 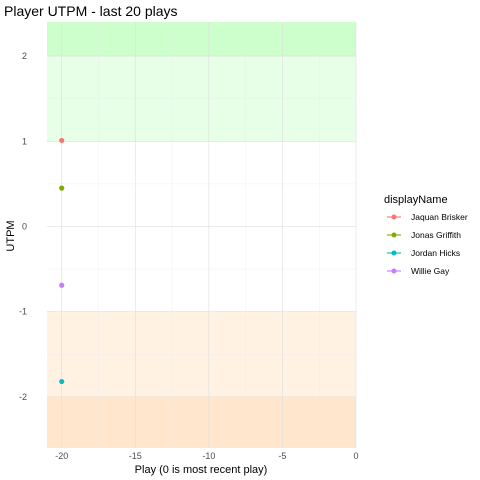 I want to click on legend-key-point-jordan-hicks, so click(x=394, y=253).